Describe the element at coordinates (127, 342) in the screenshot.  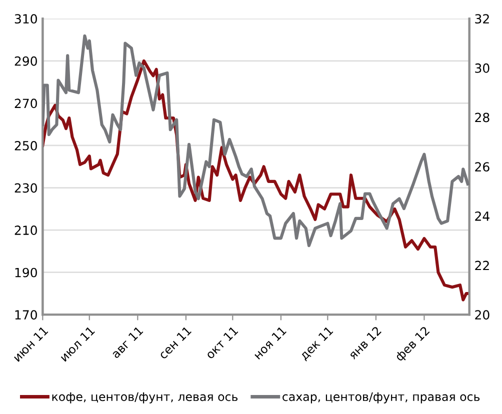
I see `x-tick-label: авг 11` at that location.